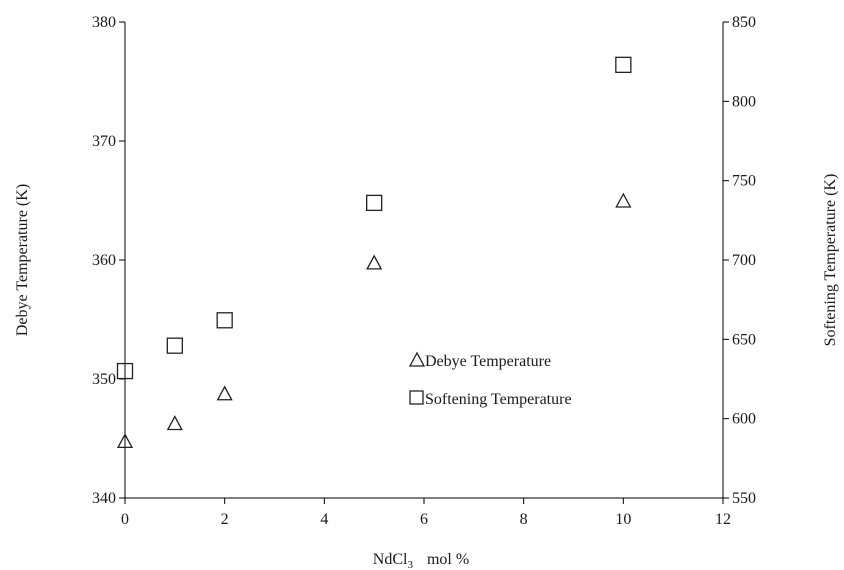 This screenshot has width=844, height=570. What do you see at coordinates (744, 181) in the screenshot?
I see `y2-tick-label: 750` at bounding box center [744, 181].